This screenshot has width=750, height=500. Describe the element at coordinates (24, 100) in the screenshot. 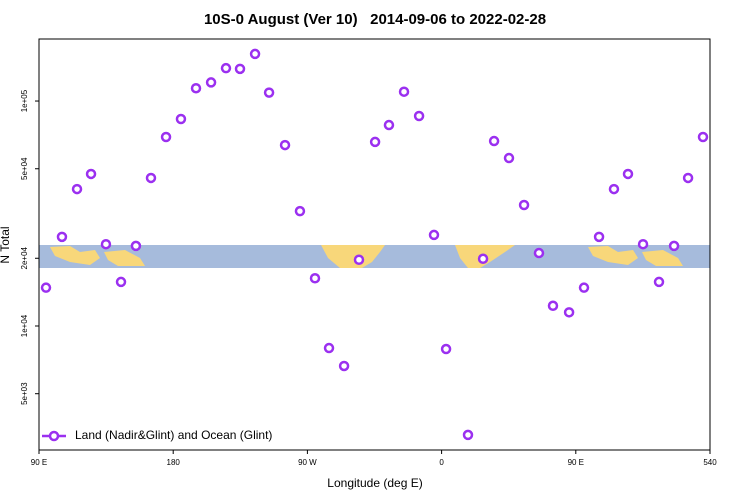

I see `y-tick-label: 1e+05` at that location.